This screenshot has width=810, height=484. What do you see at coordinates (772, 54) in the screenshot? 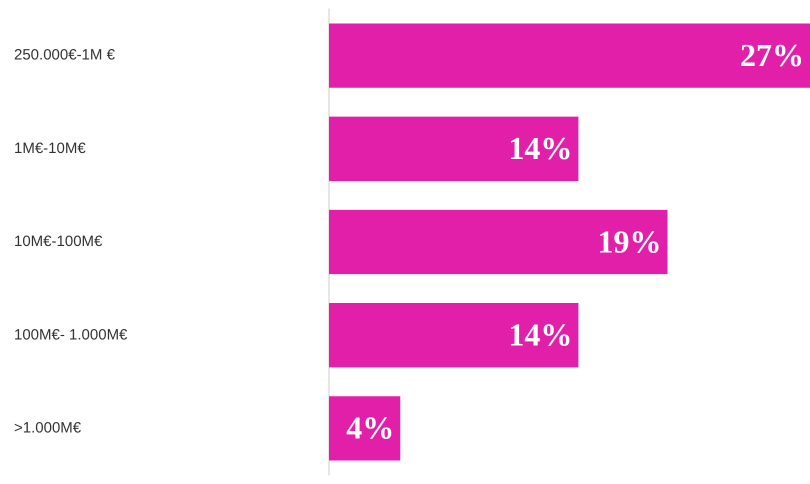
I see `data-label: 27%` at bounding box center [772, 54].